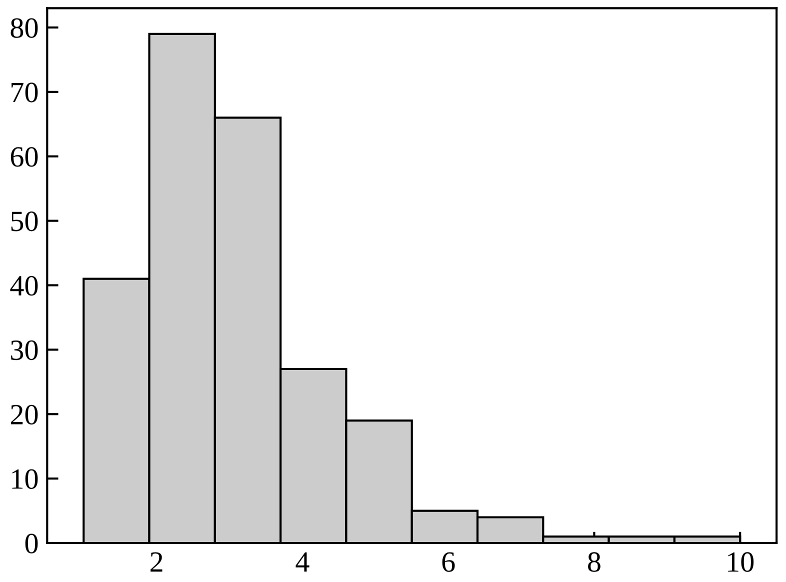  I want to click on y-tick-label: 0, so click(31, 544).